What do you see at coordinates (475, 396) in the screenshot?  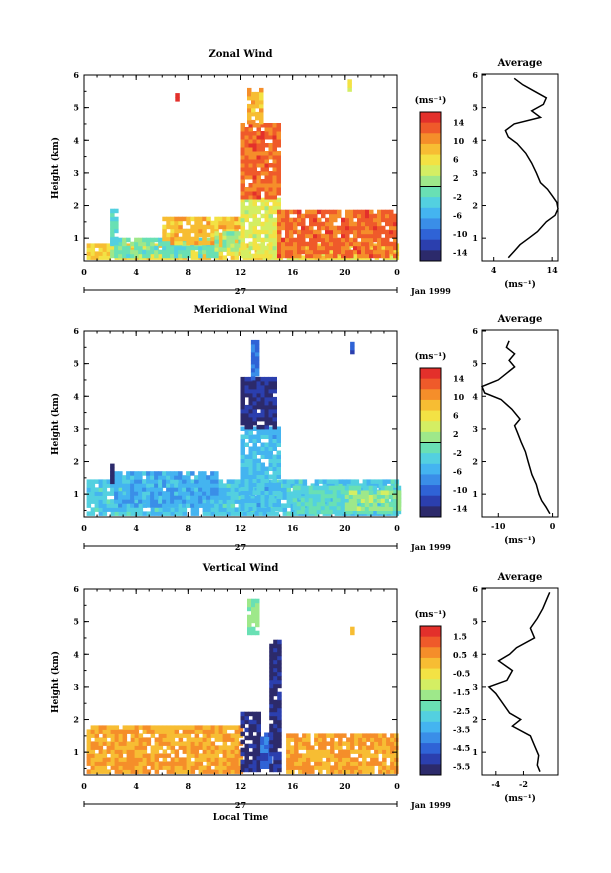 I see `profile-y-tick-label: 4` at bounding box center [475, 396].